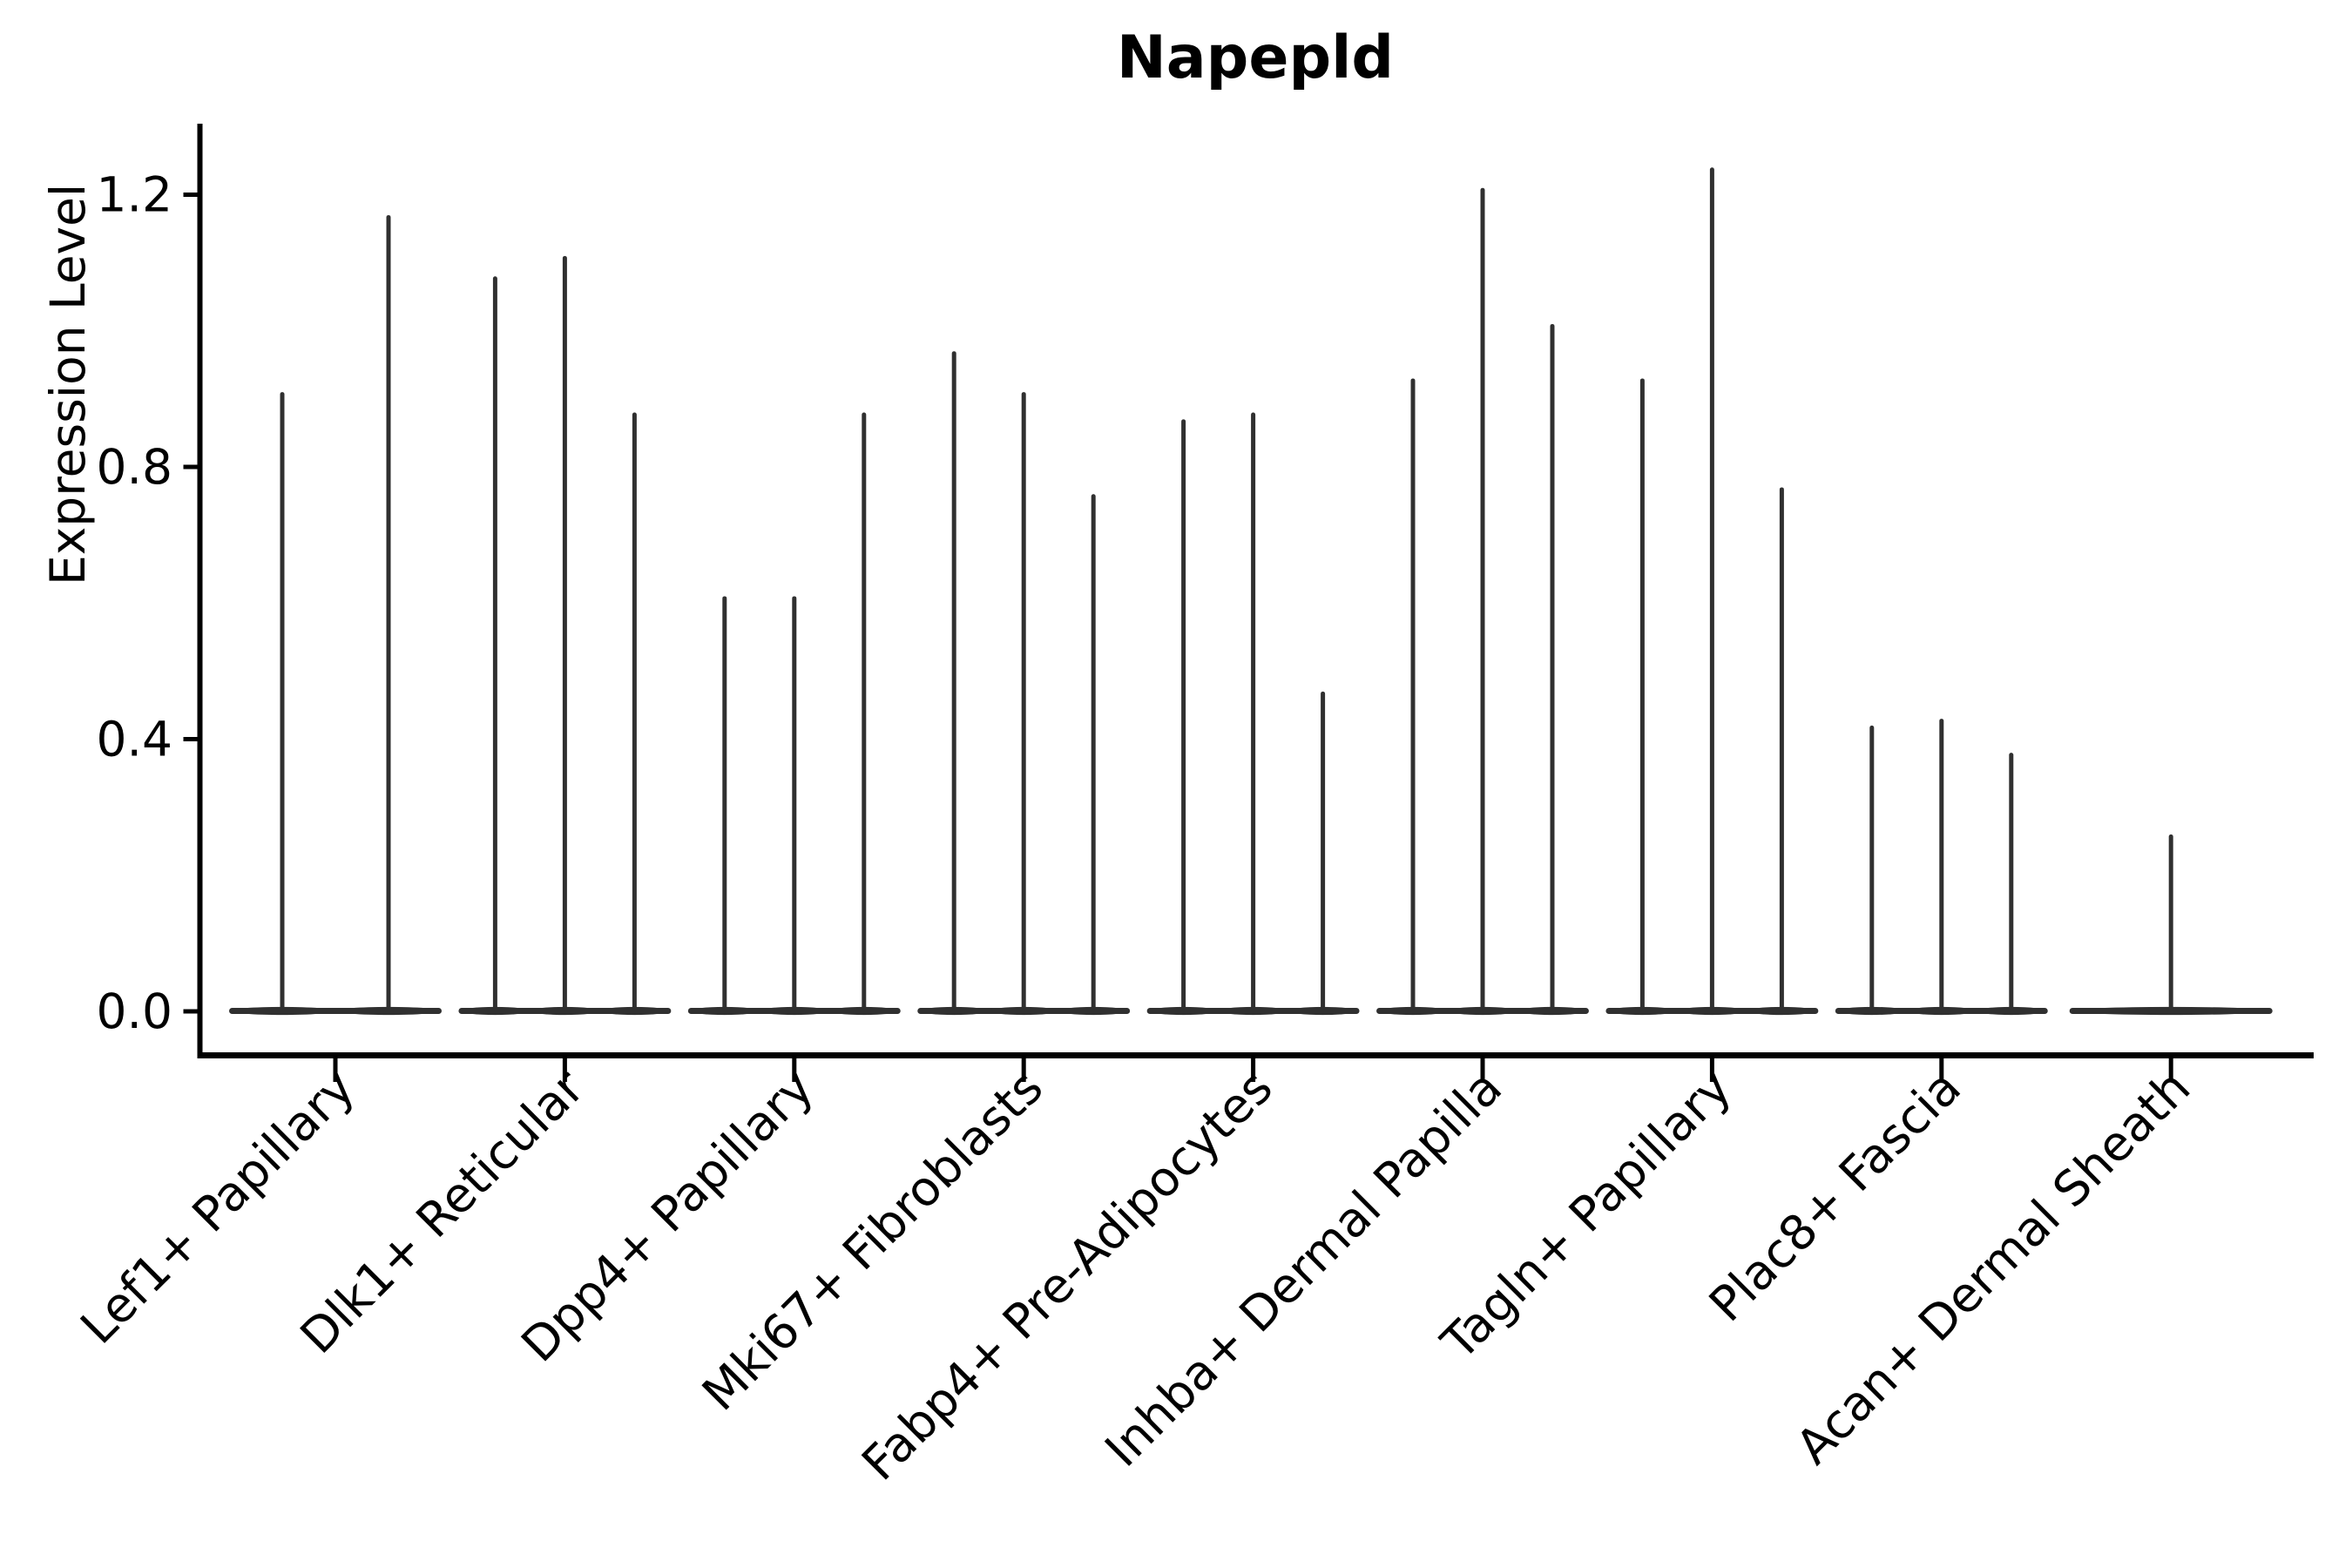 The image size is (2352, 1568). What do you see at coordinates (1992, 1267) in the screenshot?
I see `x-tick-label-8: Acan+ Dermal Sheath` at bounding box center [1992, 1267].